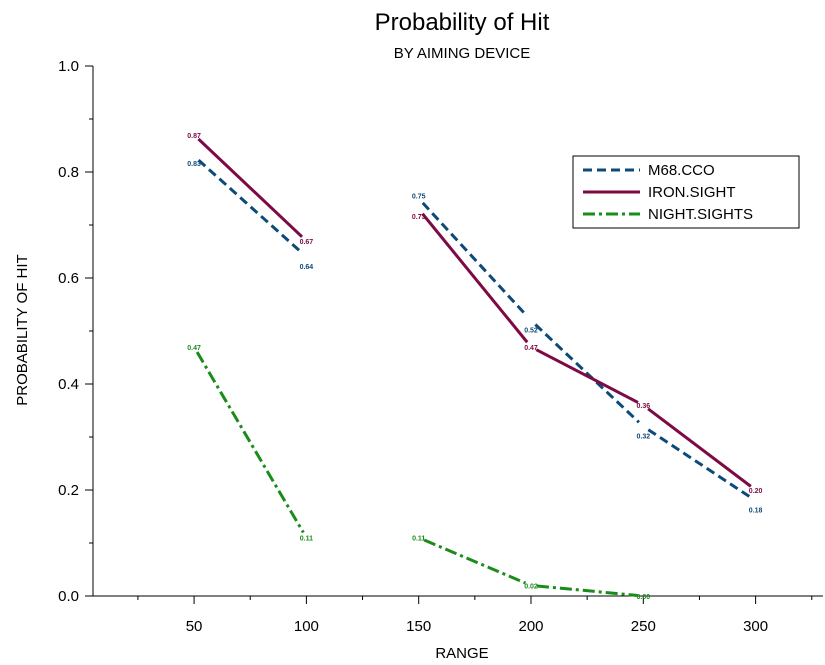  What do you see at coordinates (531, 330) in the screenshot?
I see `data-label: 0.52` at bounding box center [531, 330].